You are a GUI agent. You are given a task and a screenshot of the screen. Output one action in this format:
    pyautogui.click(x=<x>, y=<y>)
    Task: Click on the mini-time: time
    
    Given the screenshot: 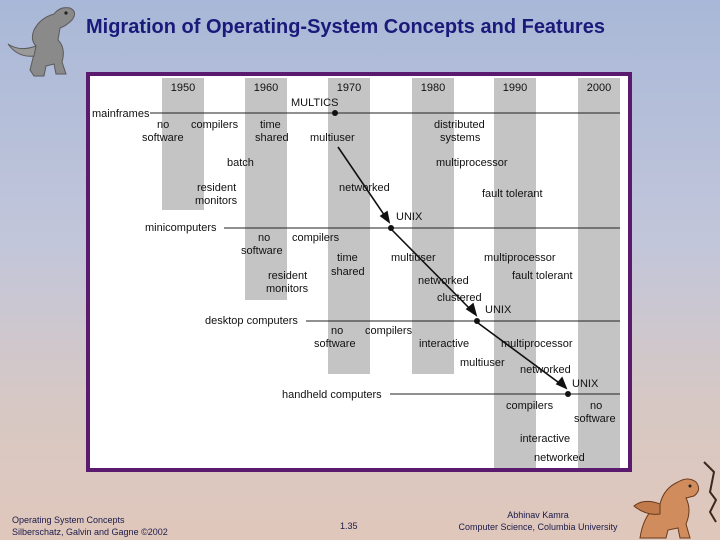 What is the action you would take?
    pyautogui.click(x=347, y=258)
    